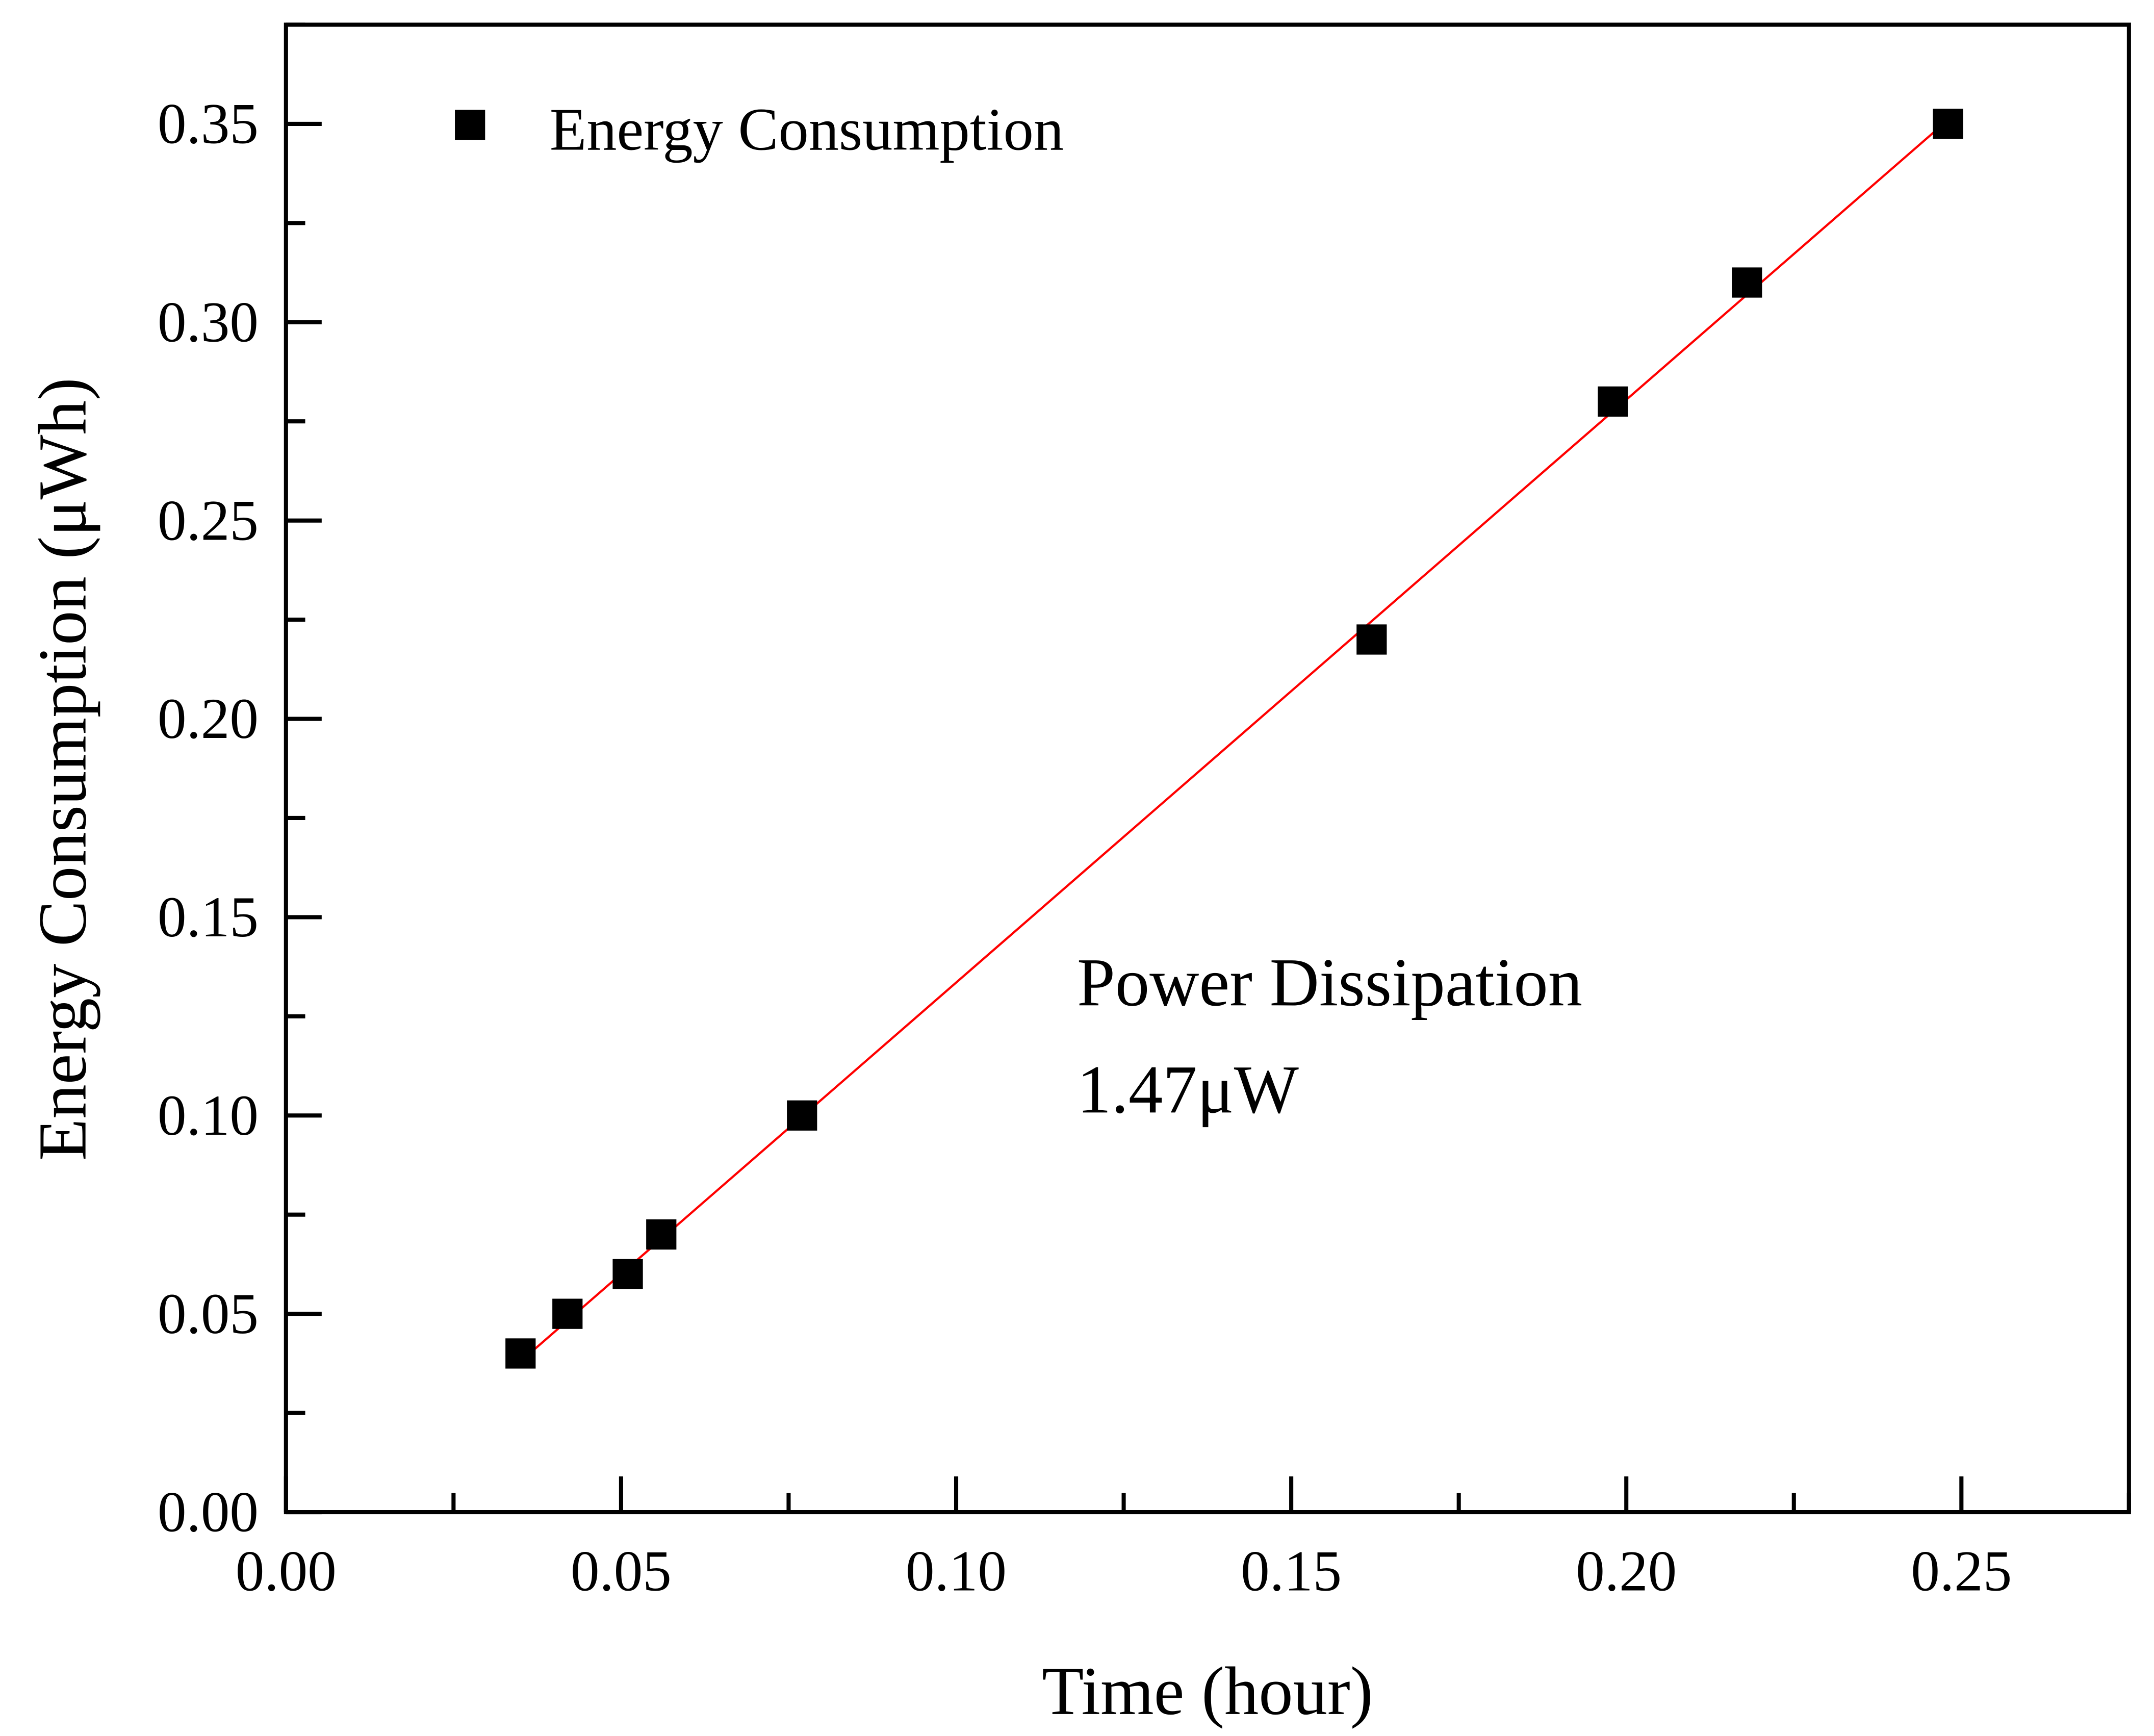  I want to click on x-tick-label: 0.05, so click(621, 1571).